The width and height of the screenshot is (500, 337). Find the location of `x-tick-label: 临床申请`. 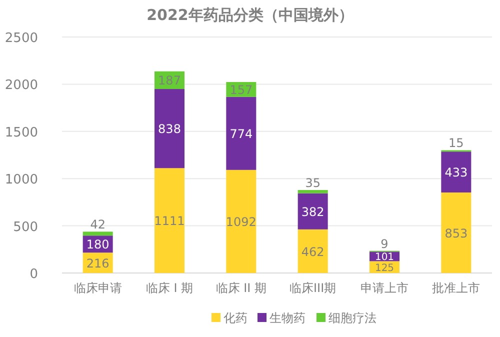

x-tick-label: 临床申请 is located at coordinates (98, 288).